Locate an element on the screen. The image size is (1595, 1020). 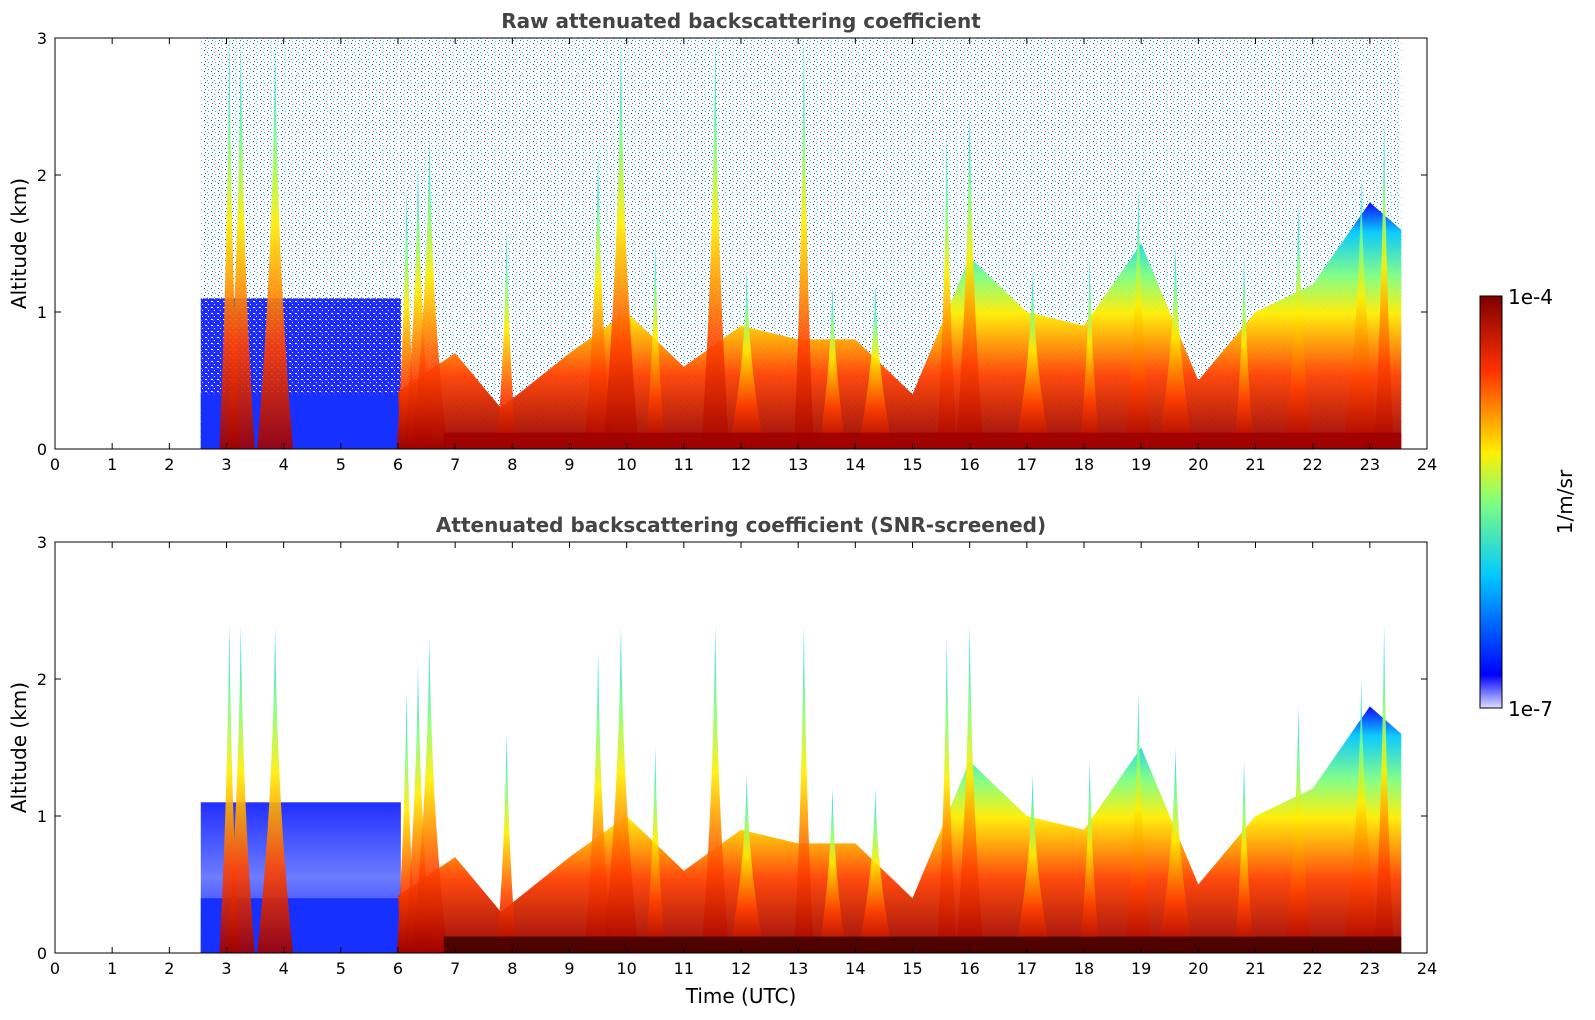
colorbar-unit-label: 1/m/sr is located at coordinates (1565, 501).